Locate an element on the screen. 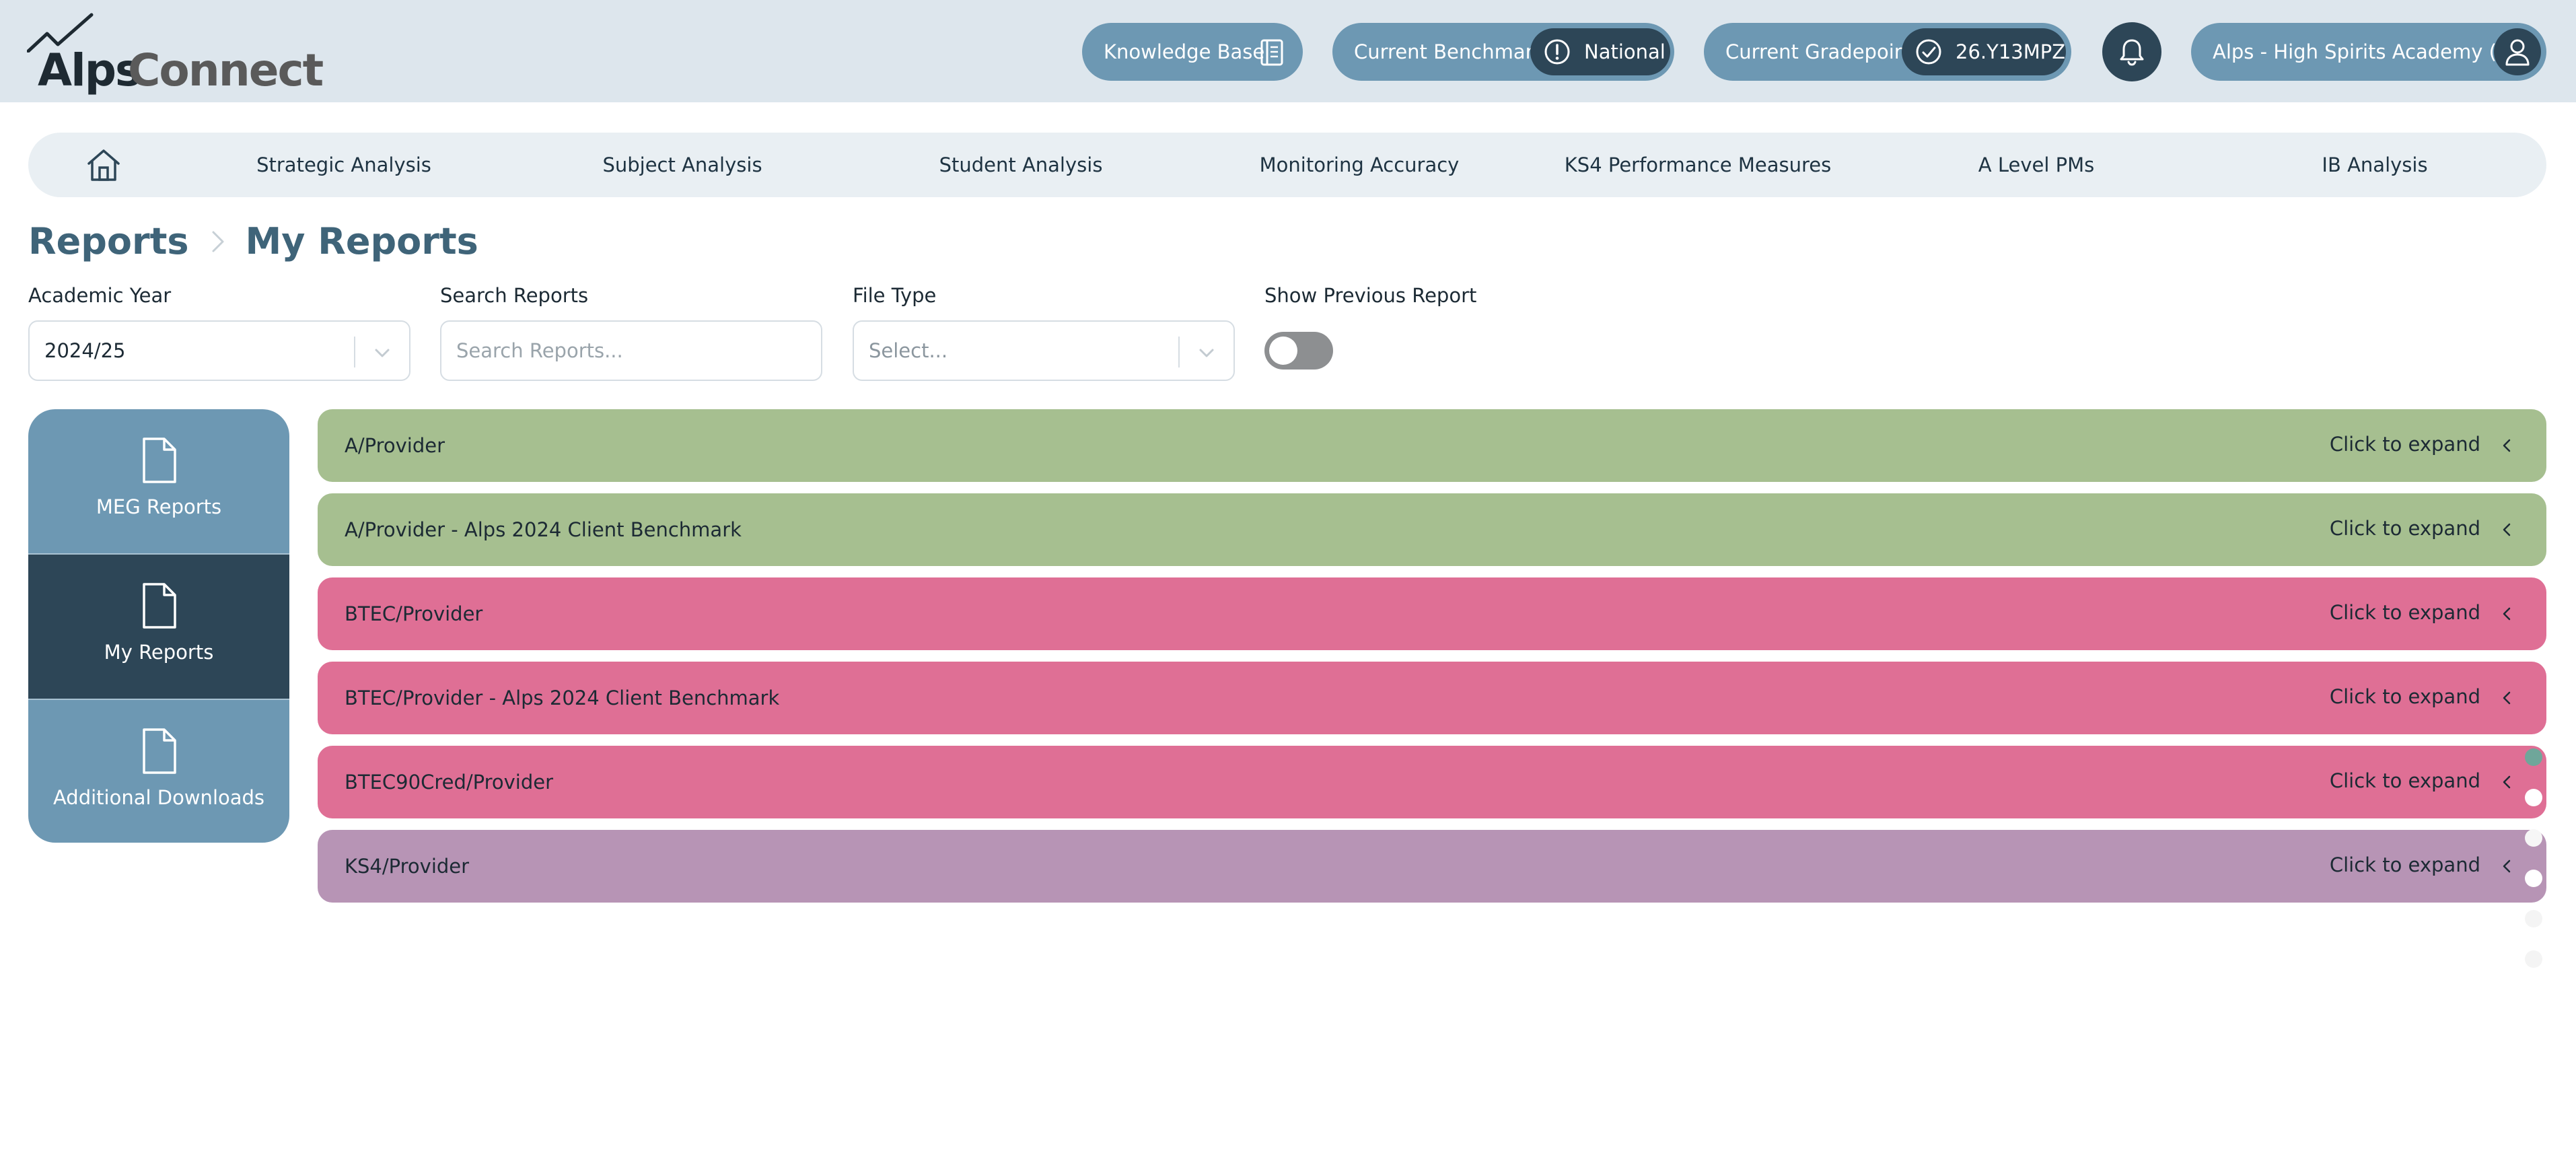 The width and height of the screenshot is (2576, 1159). report-title: BTEC90Cred/Provider is located at coordinates (449, 782).